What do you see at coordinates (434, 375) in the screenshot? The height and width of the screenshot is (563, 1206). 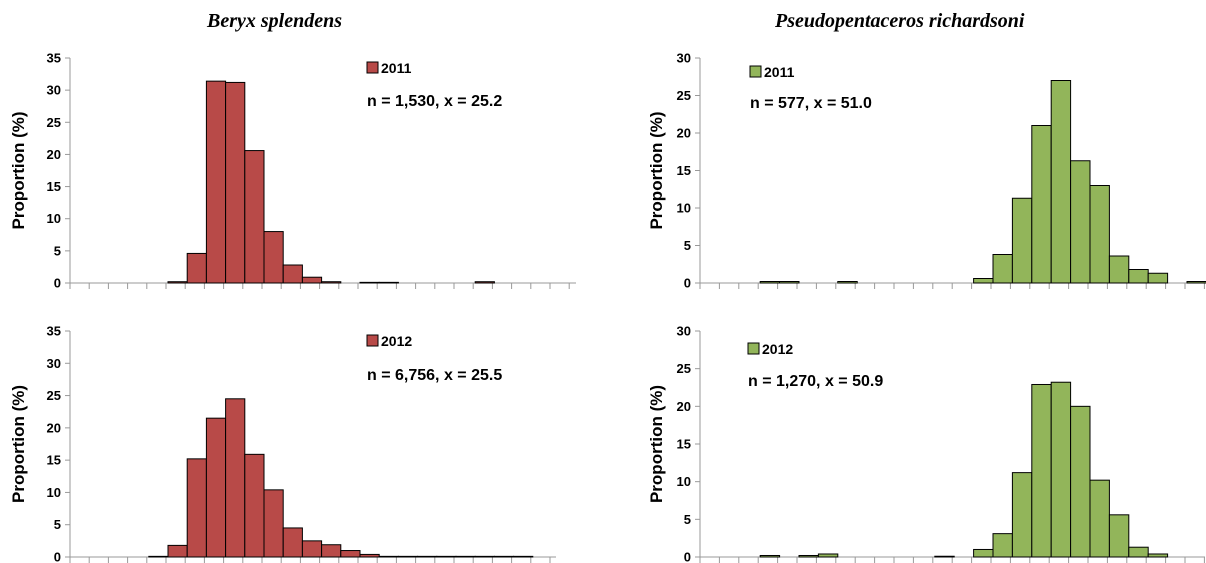 I see `sample-annotation: n = 6,756, x = 25.5` at bounding box center [434, 375].